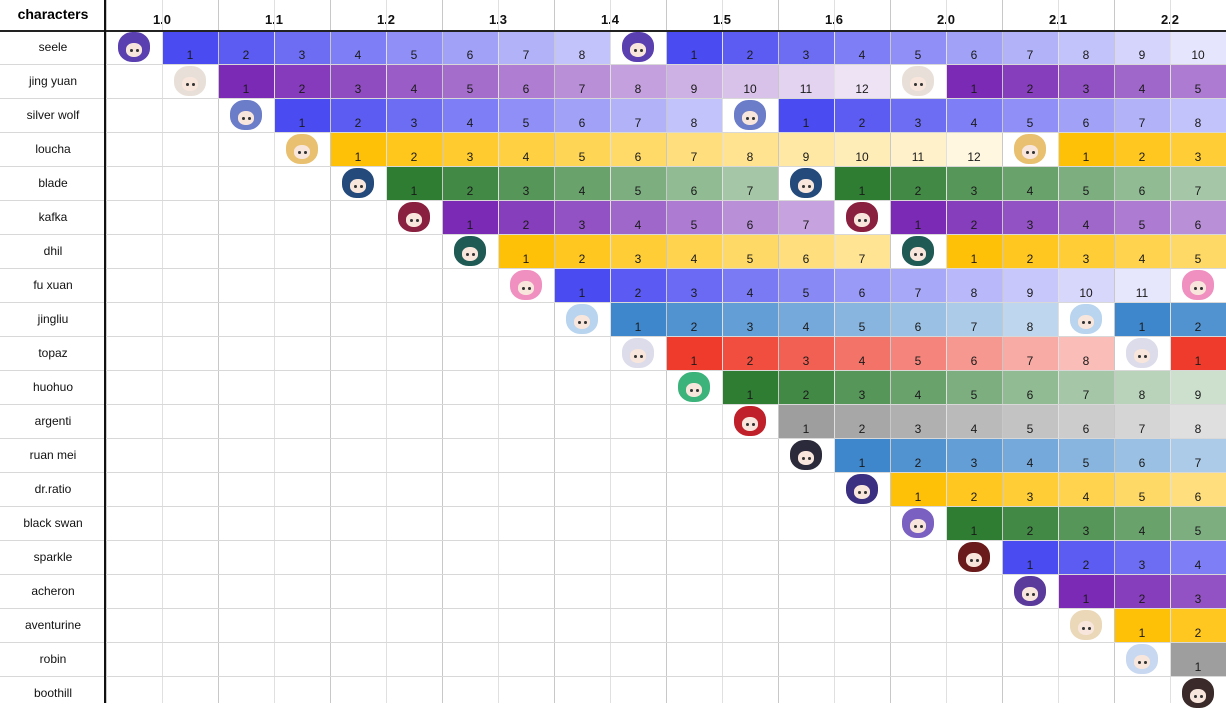  I want to click on corner-header: characters, so click(53, 15).